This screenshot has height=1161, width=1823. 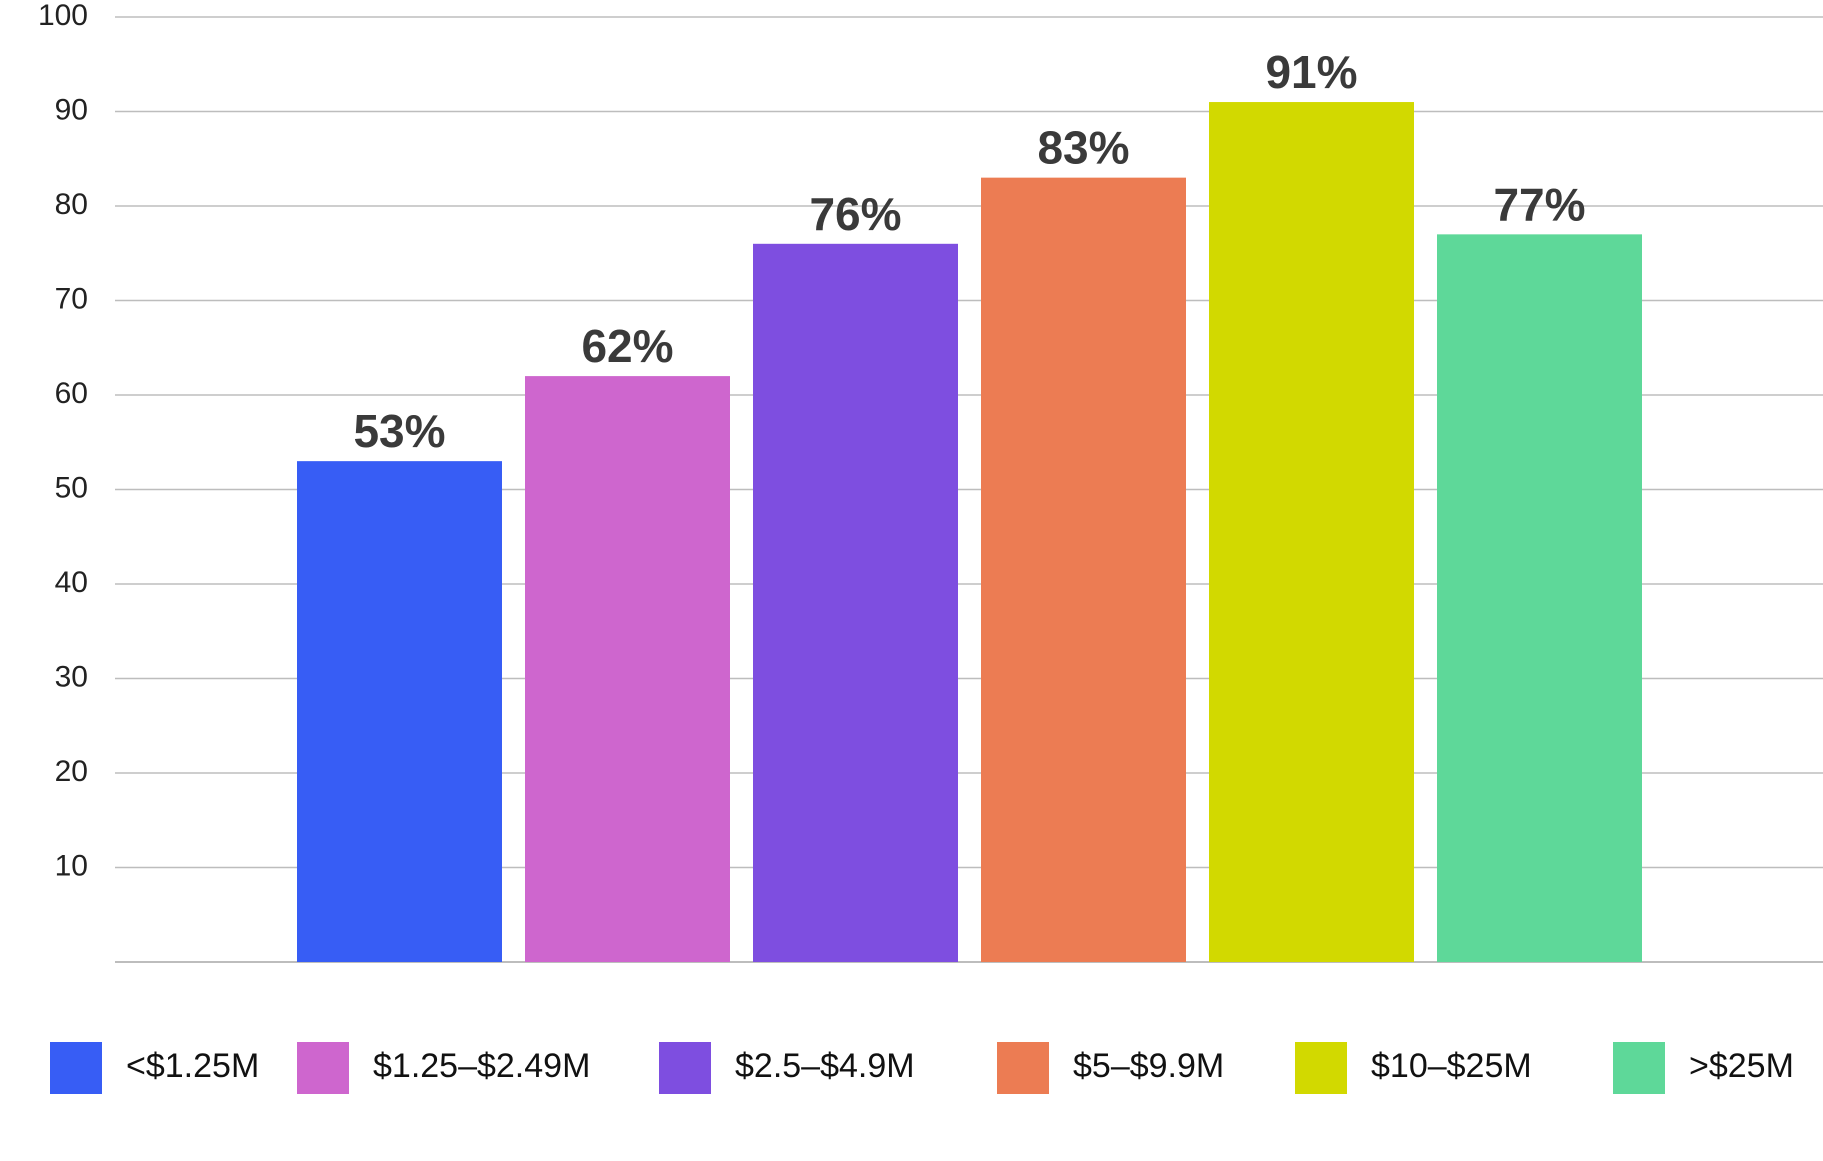 I want to click on legend-label: $10–$25M, so click(x=1451, y=1066).